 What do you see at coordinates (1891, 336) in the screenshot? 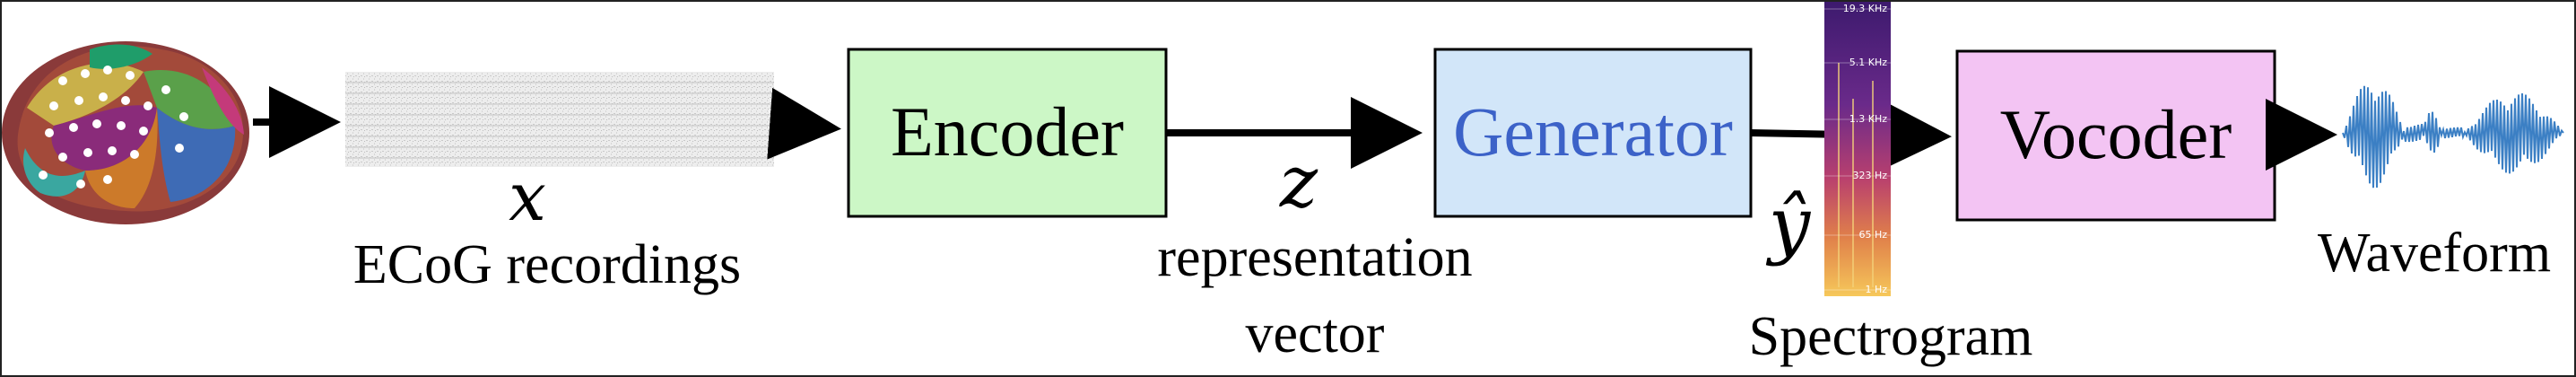
I see `spectrogram-caption: Spectrogram` at bounding box center [1891, 336].